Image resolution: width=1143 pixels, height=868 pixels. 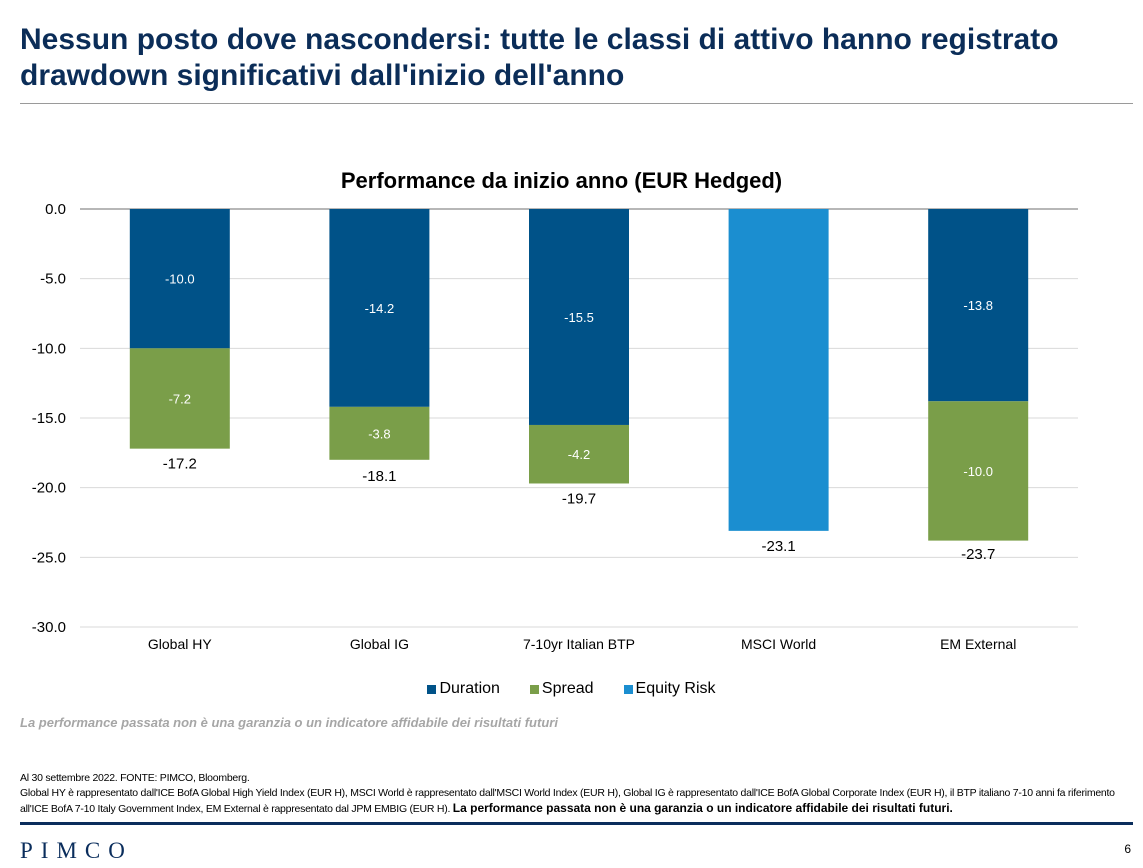 What do you see at coordinates (379, 644) in the screenshot?
I see `x-category-label: Global IG` at bounding box center [379, 644].